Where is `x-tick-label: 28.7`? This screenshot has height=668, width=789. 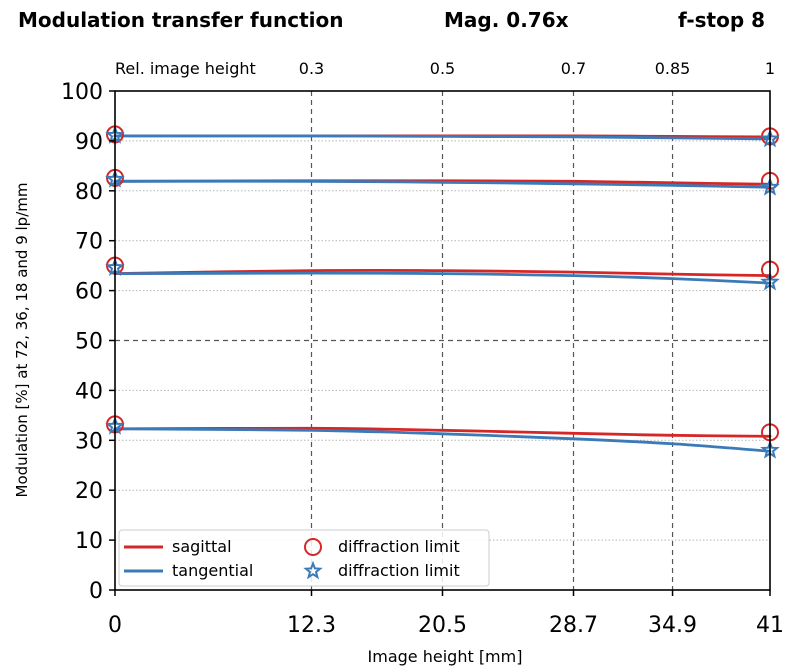
x-tick-label: 28.7 is located at coordinates (573, 625).